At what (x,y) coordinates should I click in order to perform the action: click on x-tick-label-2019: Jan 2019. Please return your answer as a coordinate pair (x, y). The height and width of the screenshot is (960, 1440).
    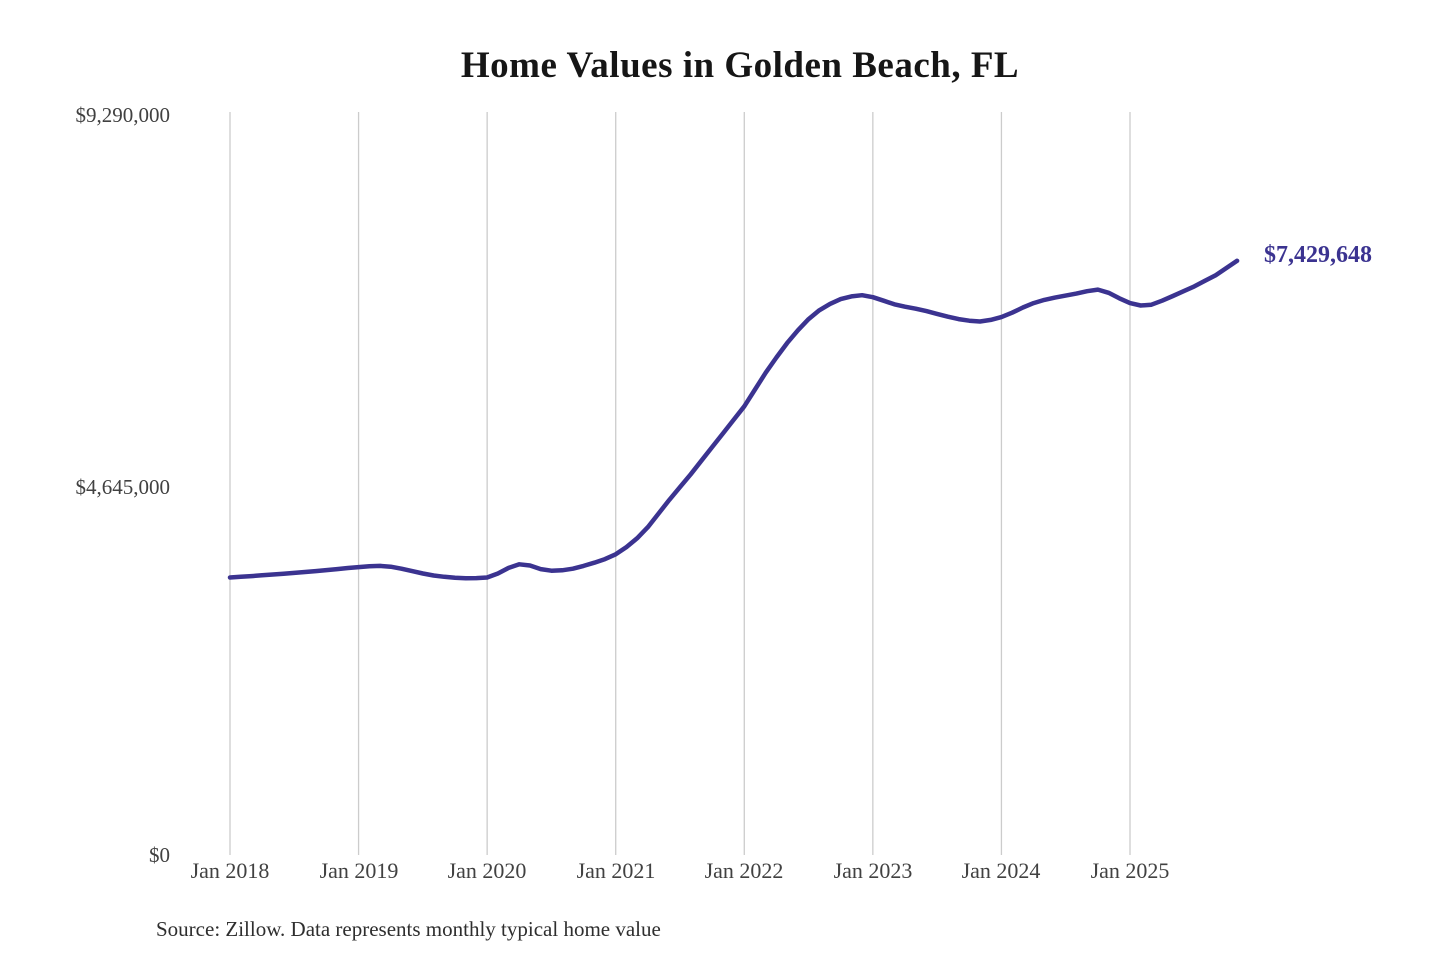
    Looking at the image, I should click on (359, 870).